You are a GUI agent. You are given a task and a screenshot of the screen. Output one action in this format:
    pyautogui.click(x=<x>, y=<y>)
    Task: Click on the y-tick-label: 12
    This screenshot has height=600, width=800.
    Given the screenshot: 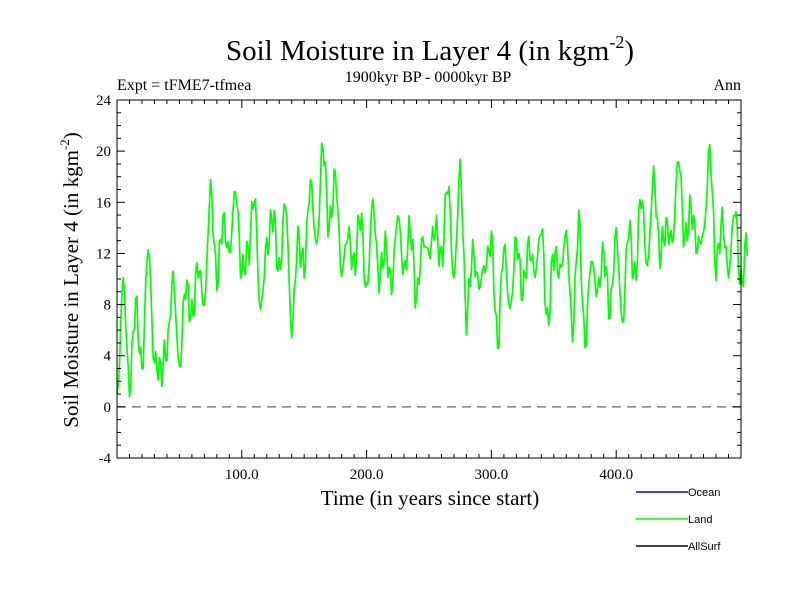 What is the action you would take?
    pyautogui.click(x=103, y=254)
    